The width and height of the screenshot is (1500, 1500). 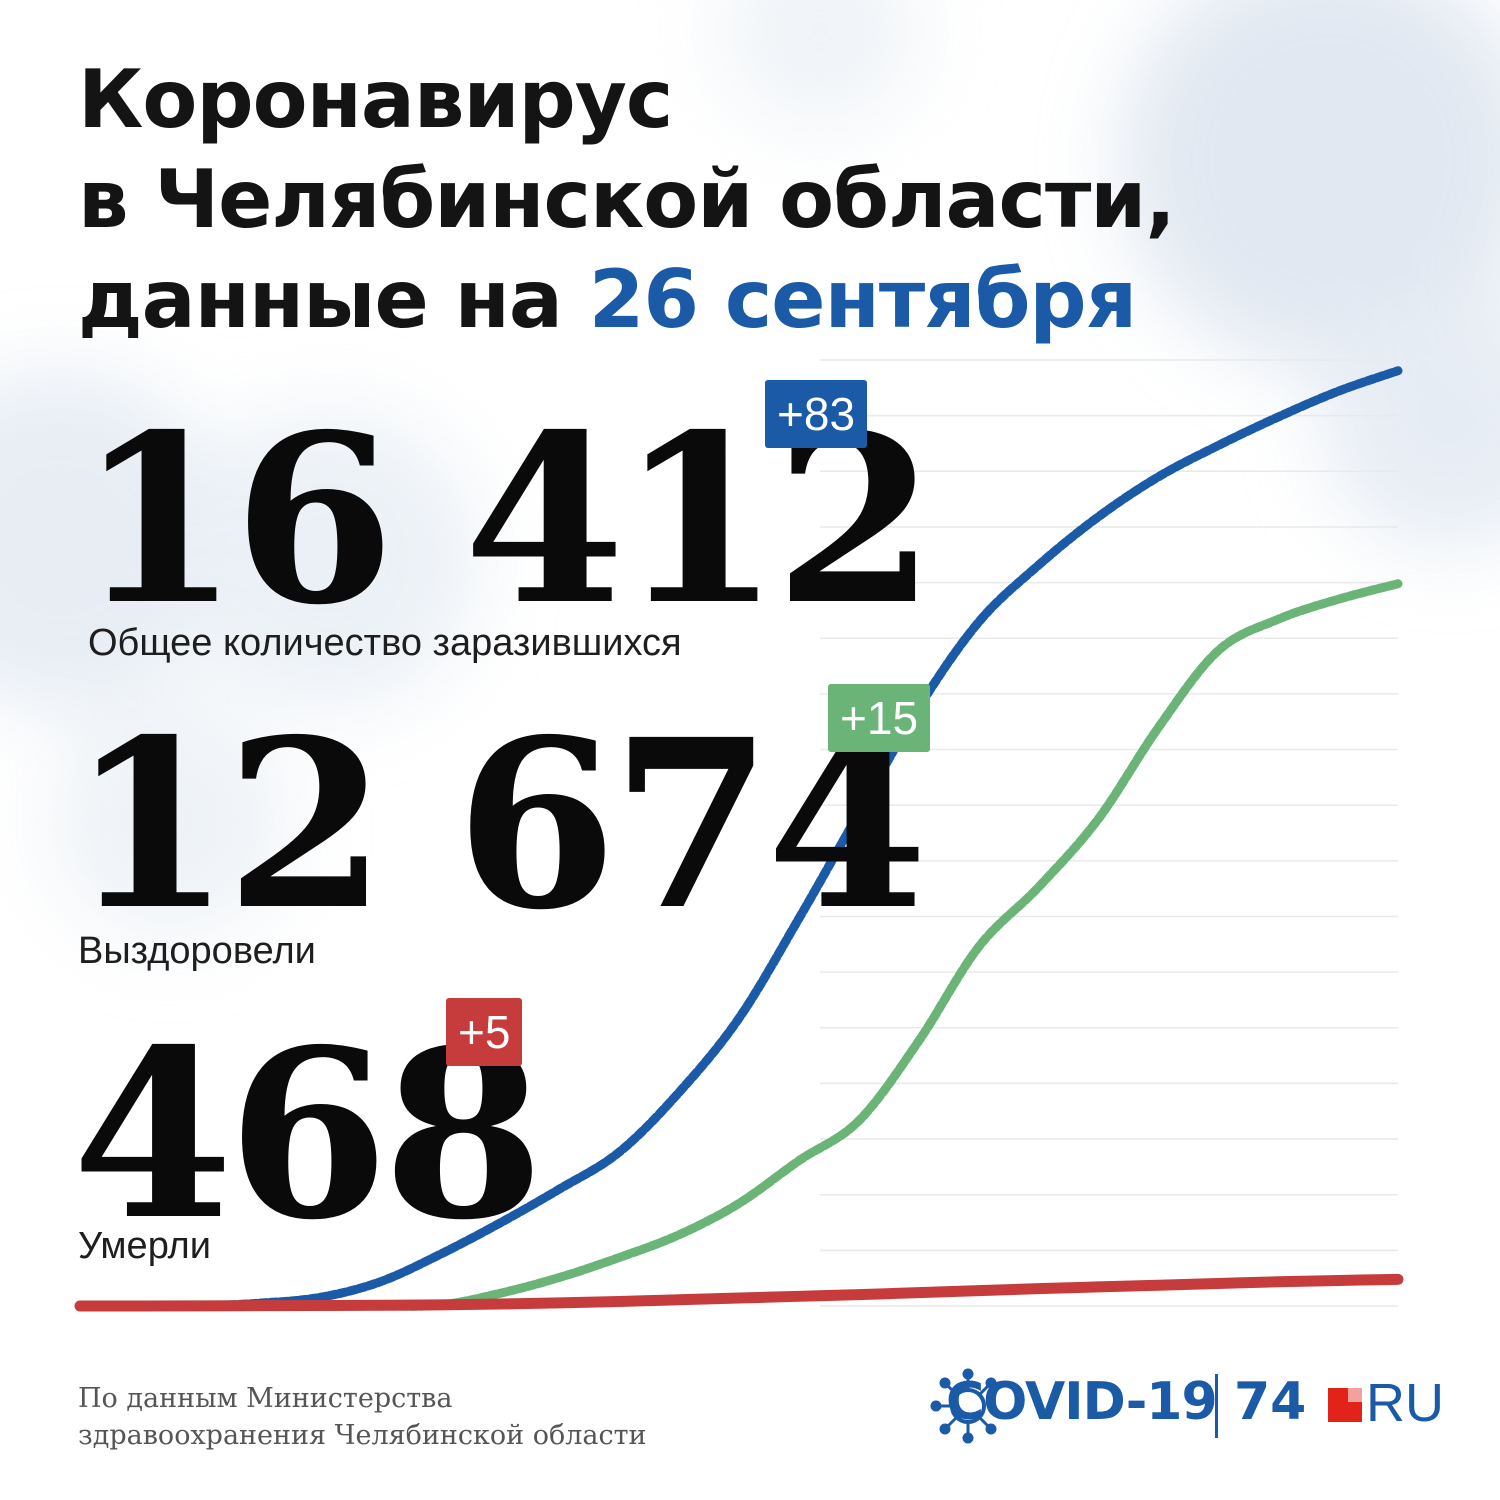 I want to click on infected-label: Общее количество заразившихся, so click(x=385, y=643).